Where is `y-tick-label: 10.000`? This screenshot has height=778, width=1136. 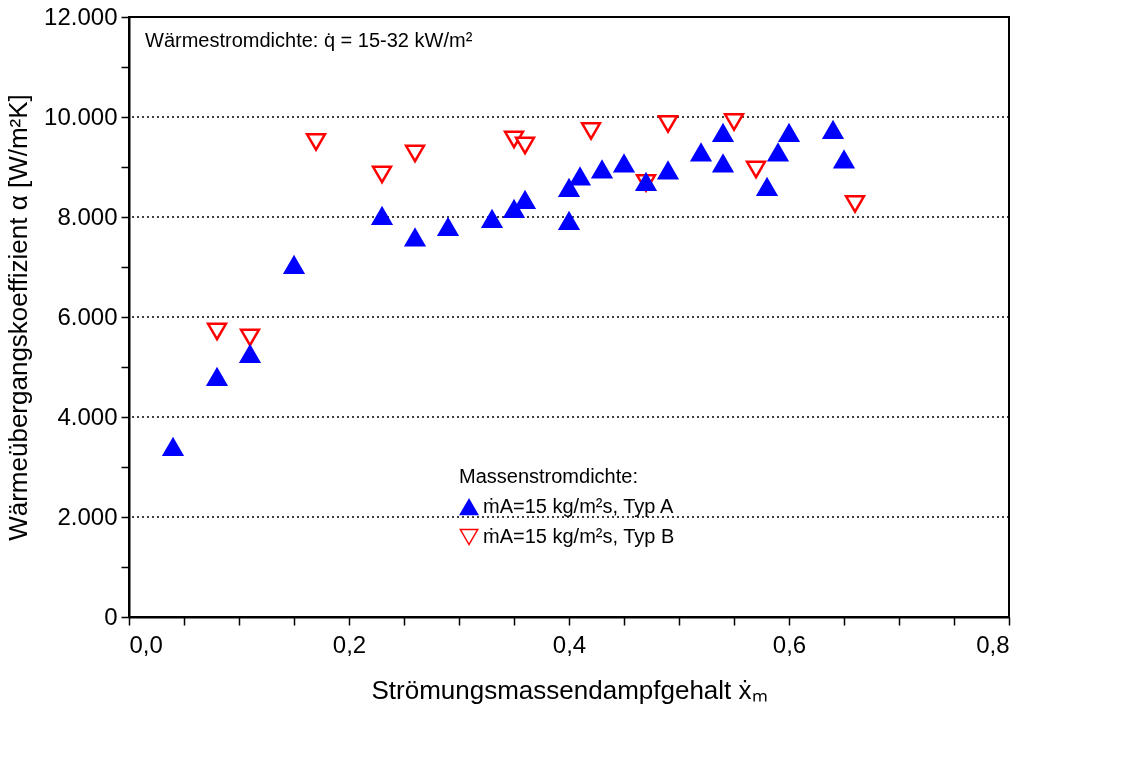
y-tick-label: 10.000 is located at coordinates (81, 116).